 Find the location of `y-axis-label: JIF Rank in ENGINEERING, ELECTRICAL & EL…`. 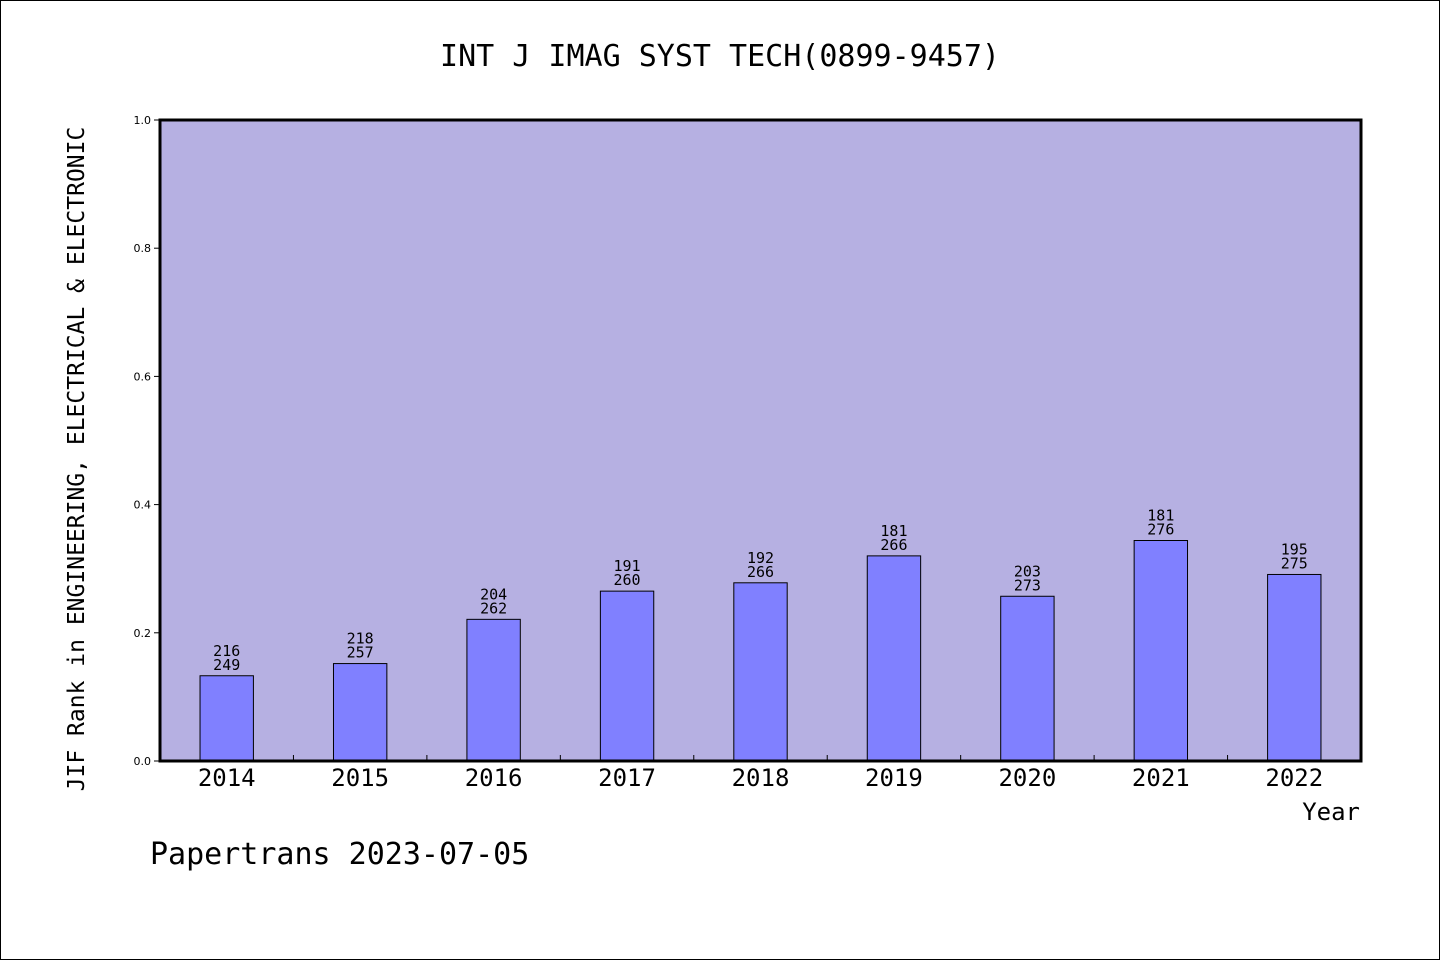

y-axis-label: JIF Rank in ENGINEERING, ELECTRICAL & EL… is located at coordinates (77, 459).